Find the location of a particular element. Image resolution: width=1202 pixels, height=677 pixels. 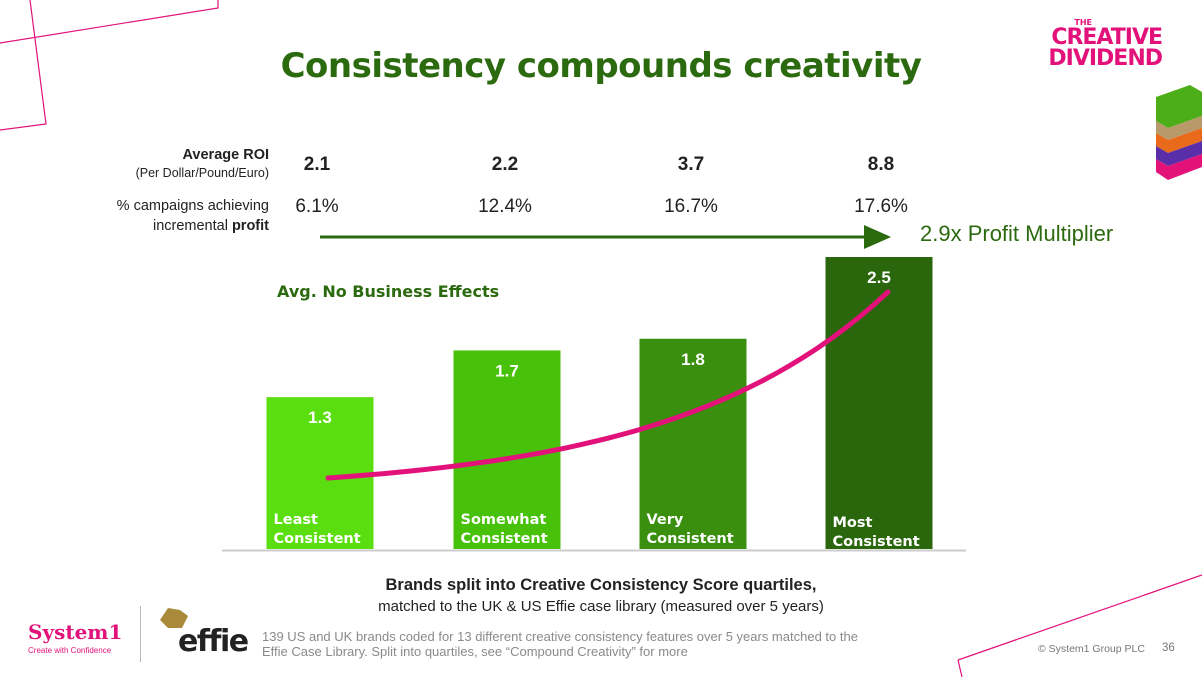

category-label-3-line-1: Very is located at coordinates (665, 520).